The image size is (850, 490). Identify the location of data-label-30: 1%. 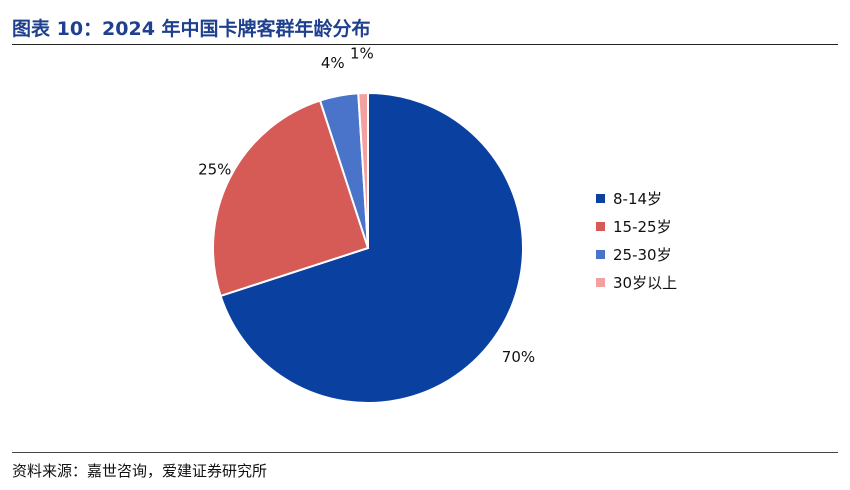
(362, 54).